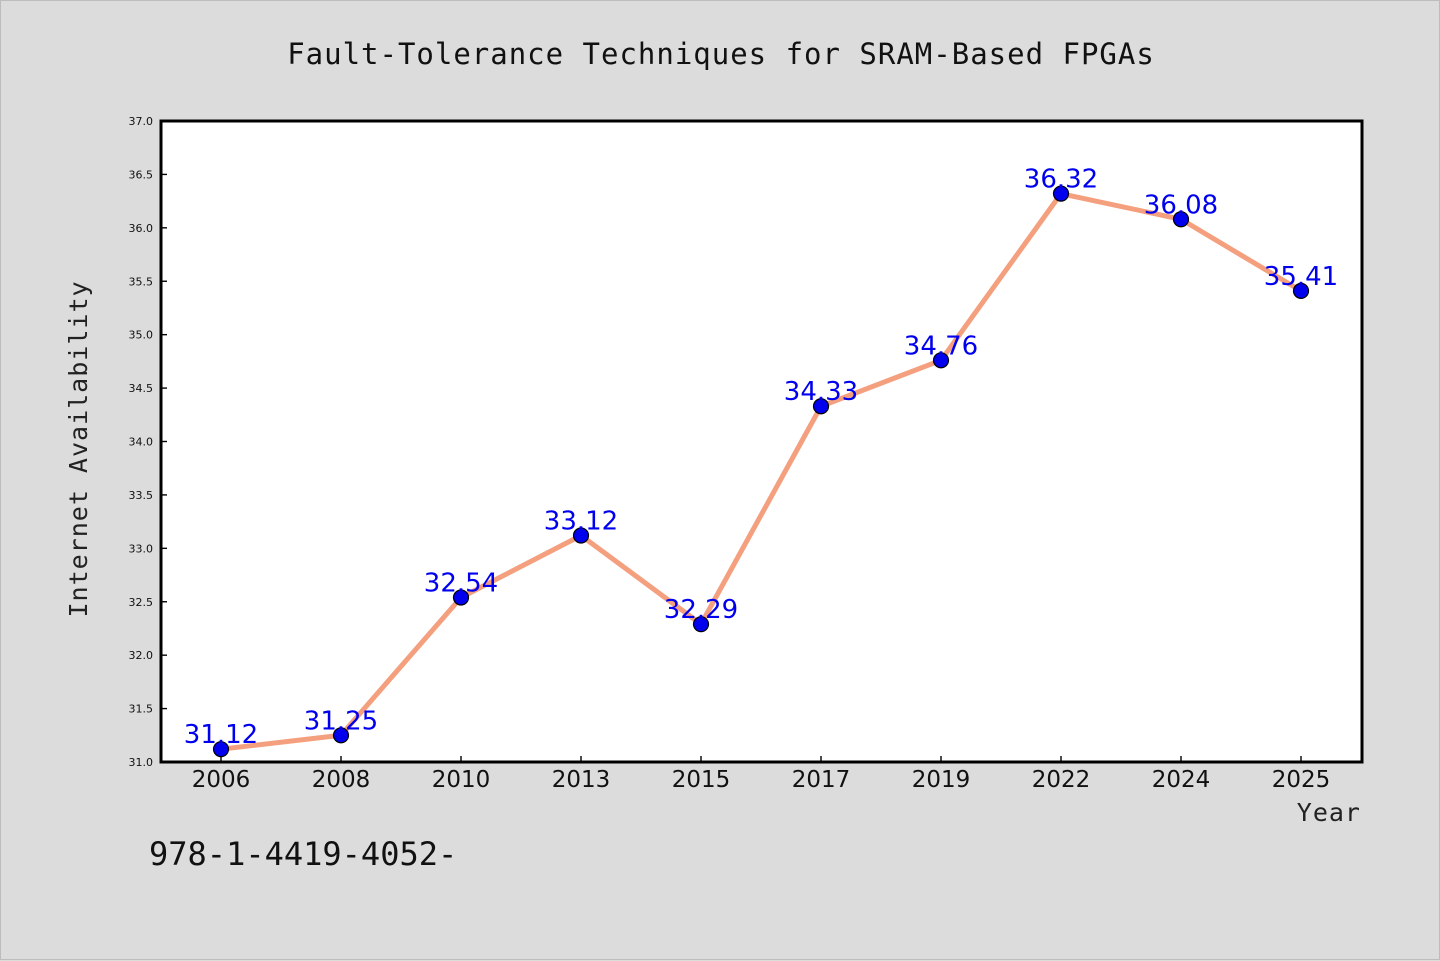 The image size is (1440, 961). What do you see at coordinates (141, 281) in the screenshot?
I see `y-tick-label: 35.5` at bounding box center [141, 281].